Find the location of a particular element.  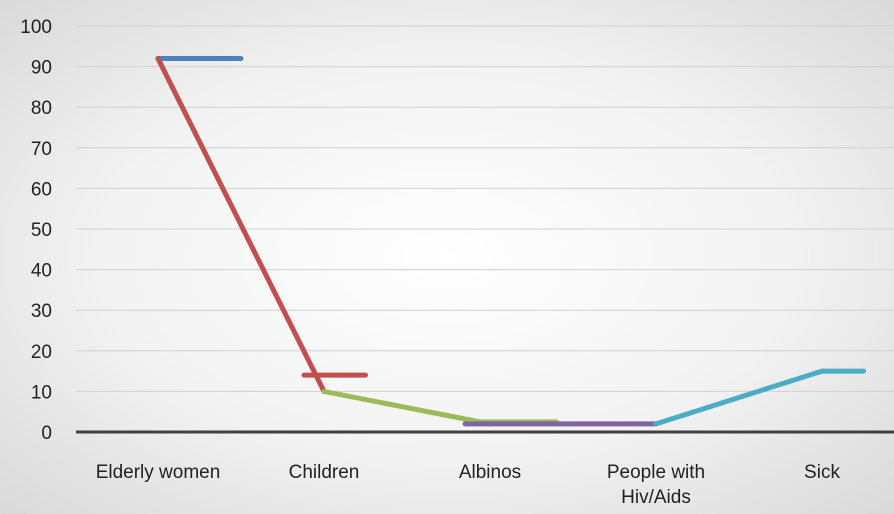

x-tick-label-0: Elderly women is located at coordinates (158, 472).